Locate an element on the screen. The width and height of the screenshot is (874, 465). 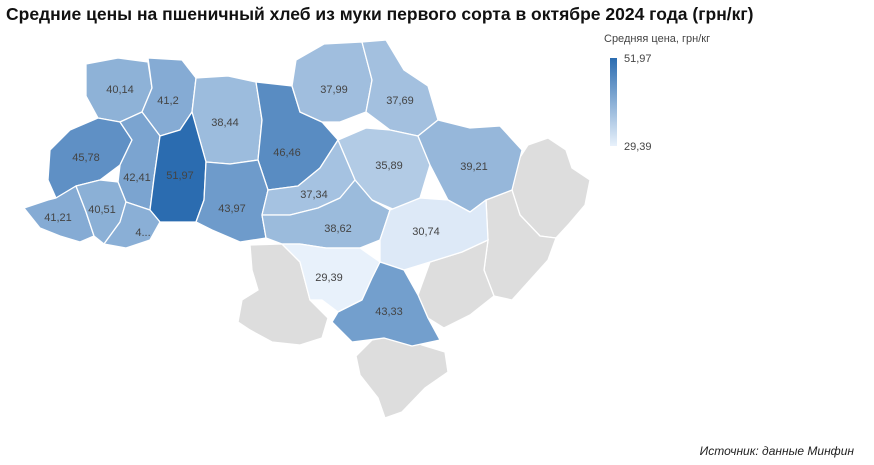
region-dnipro is located at coordinates (434, 234).